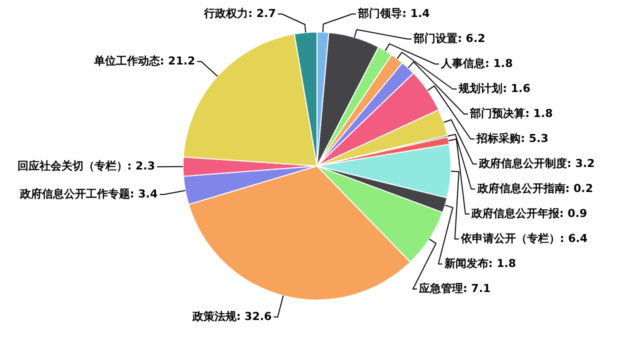 This screenshot has height=339, width=641. I want to click on data-label: : 6.4, so click(574, 239).